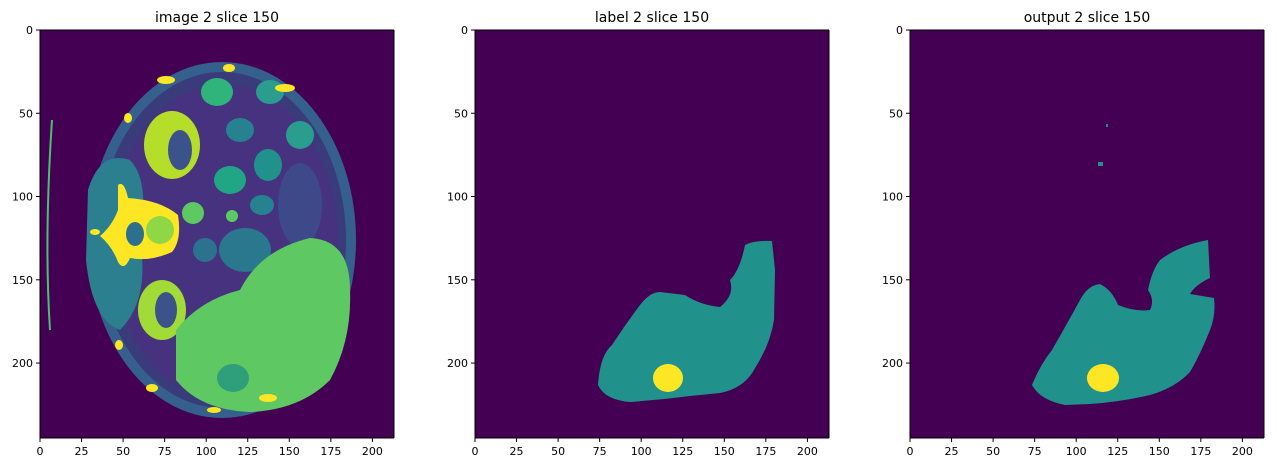  I want to click on panel-title-image: image 2 slice 150, so click(217, 18).